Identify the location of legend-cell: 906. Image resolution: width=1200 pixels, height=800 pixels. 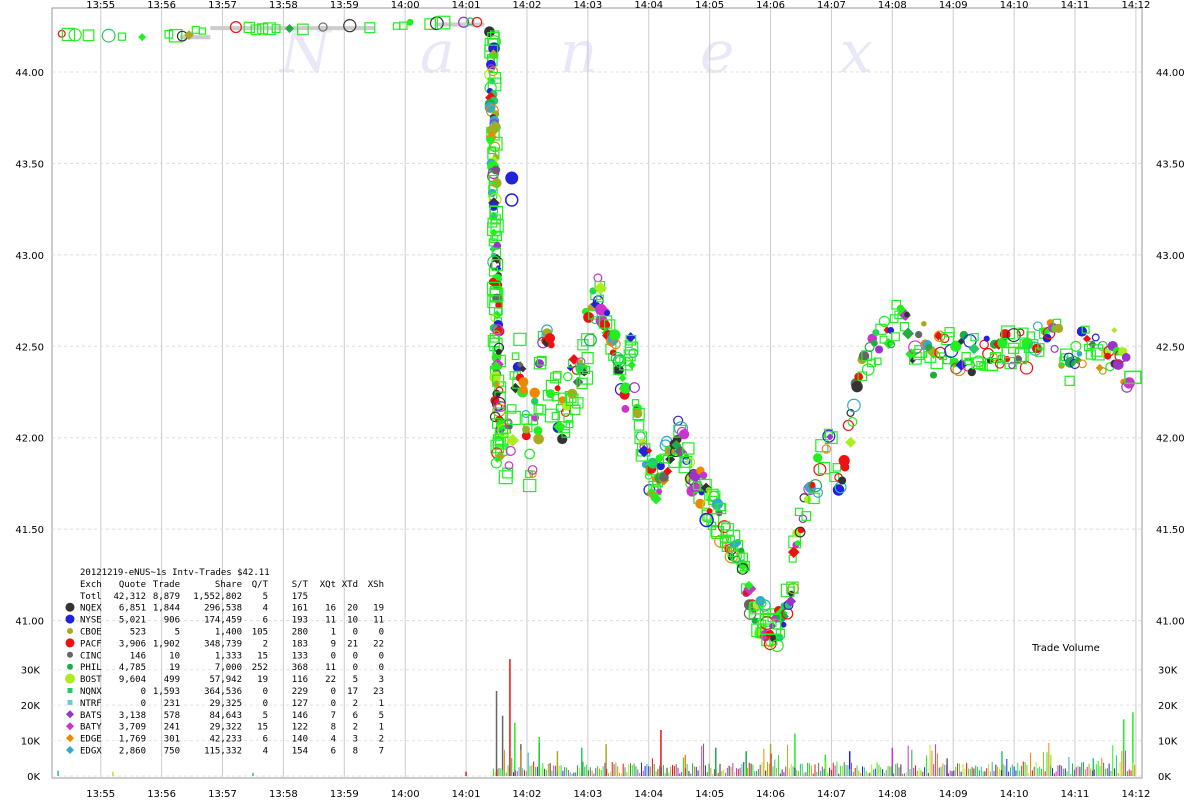
(172, 621).